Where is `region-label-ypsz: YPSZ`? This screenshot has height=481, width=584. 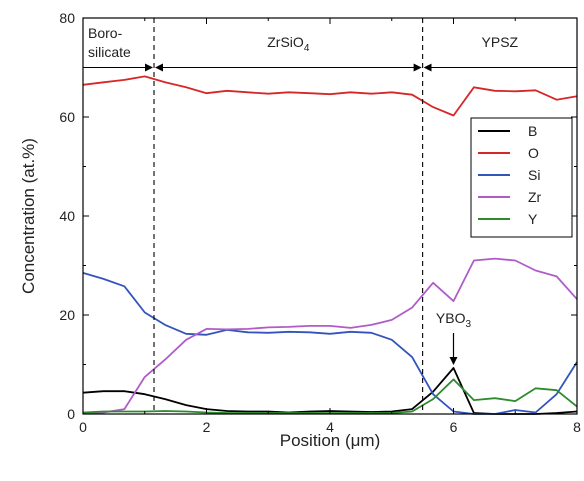
region-label-ypsz: YPSZ is located at coordinates (500, 42).